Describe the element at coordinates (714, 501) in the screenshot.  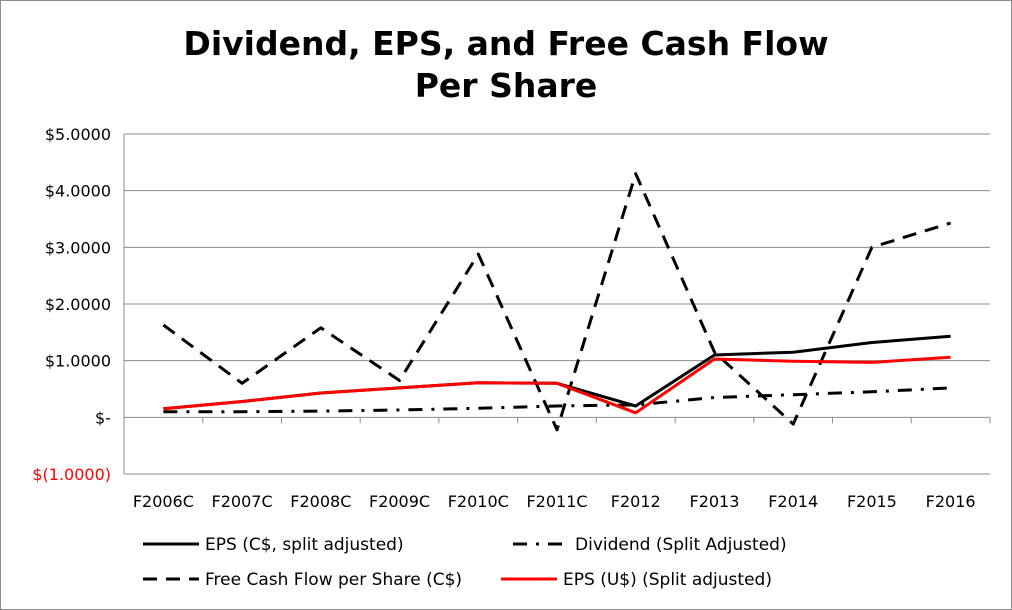
I see `x-tick-label-7: F2013` at that location.